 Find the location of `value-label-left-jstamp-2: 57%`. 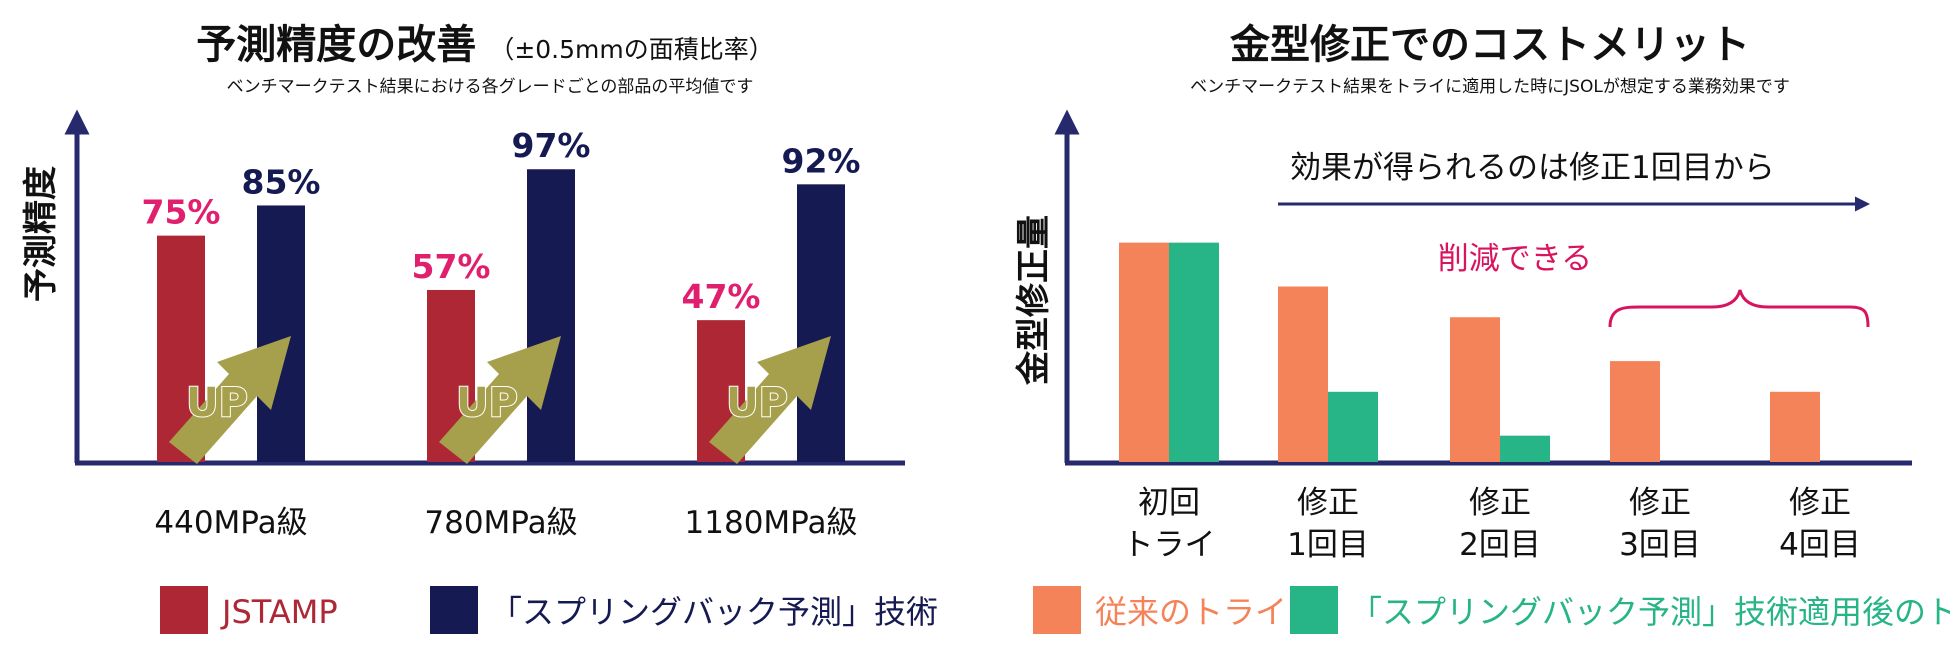

value-label-left-jstamp-2: 57% is located at coordinates (451, 266).